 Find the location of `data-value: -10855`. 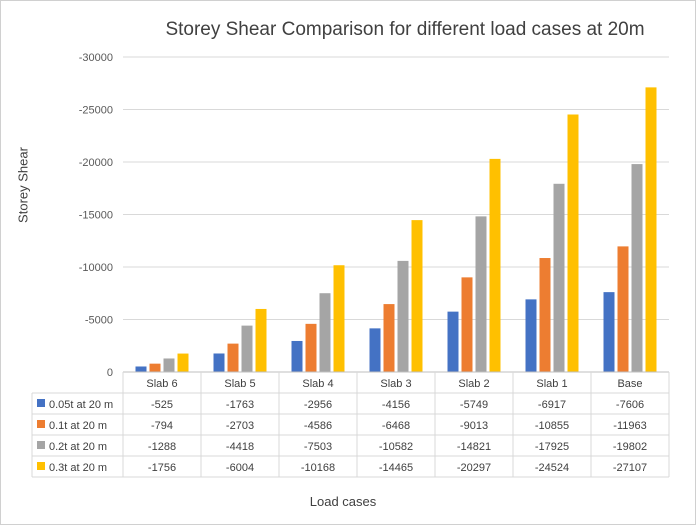

data-value: -10855 is located at coordinates (552, 426).